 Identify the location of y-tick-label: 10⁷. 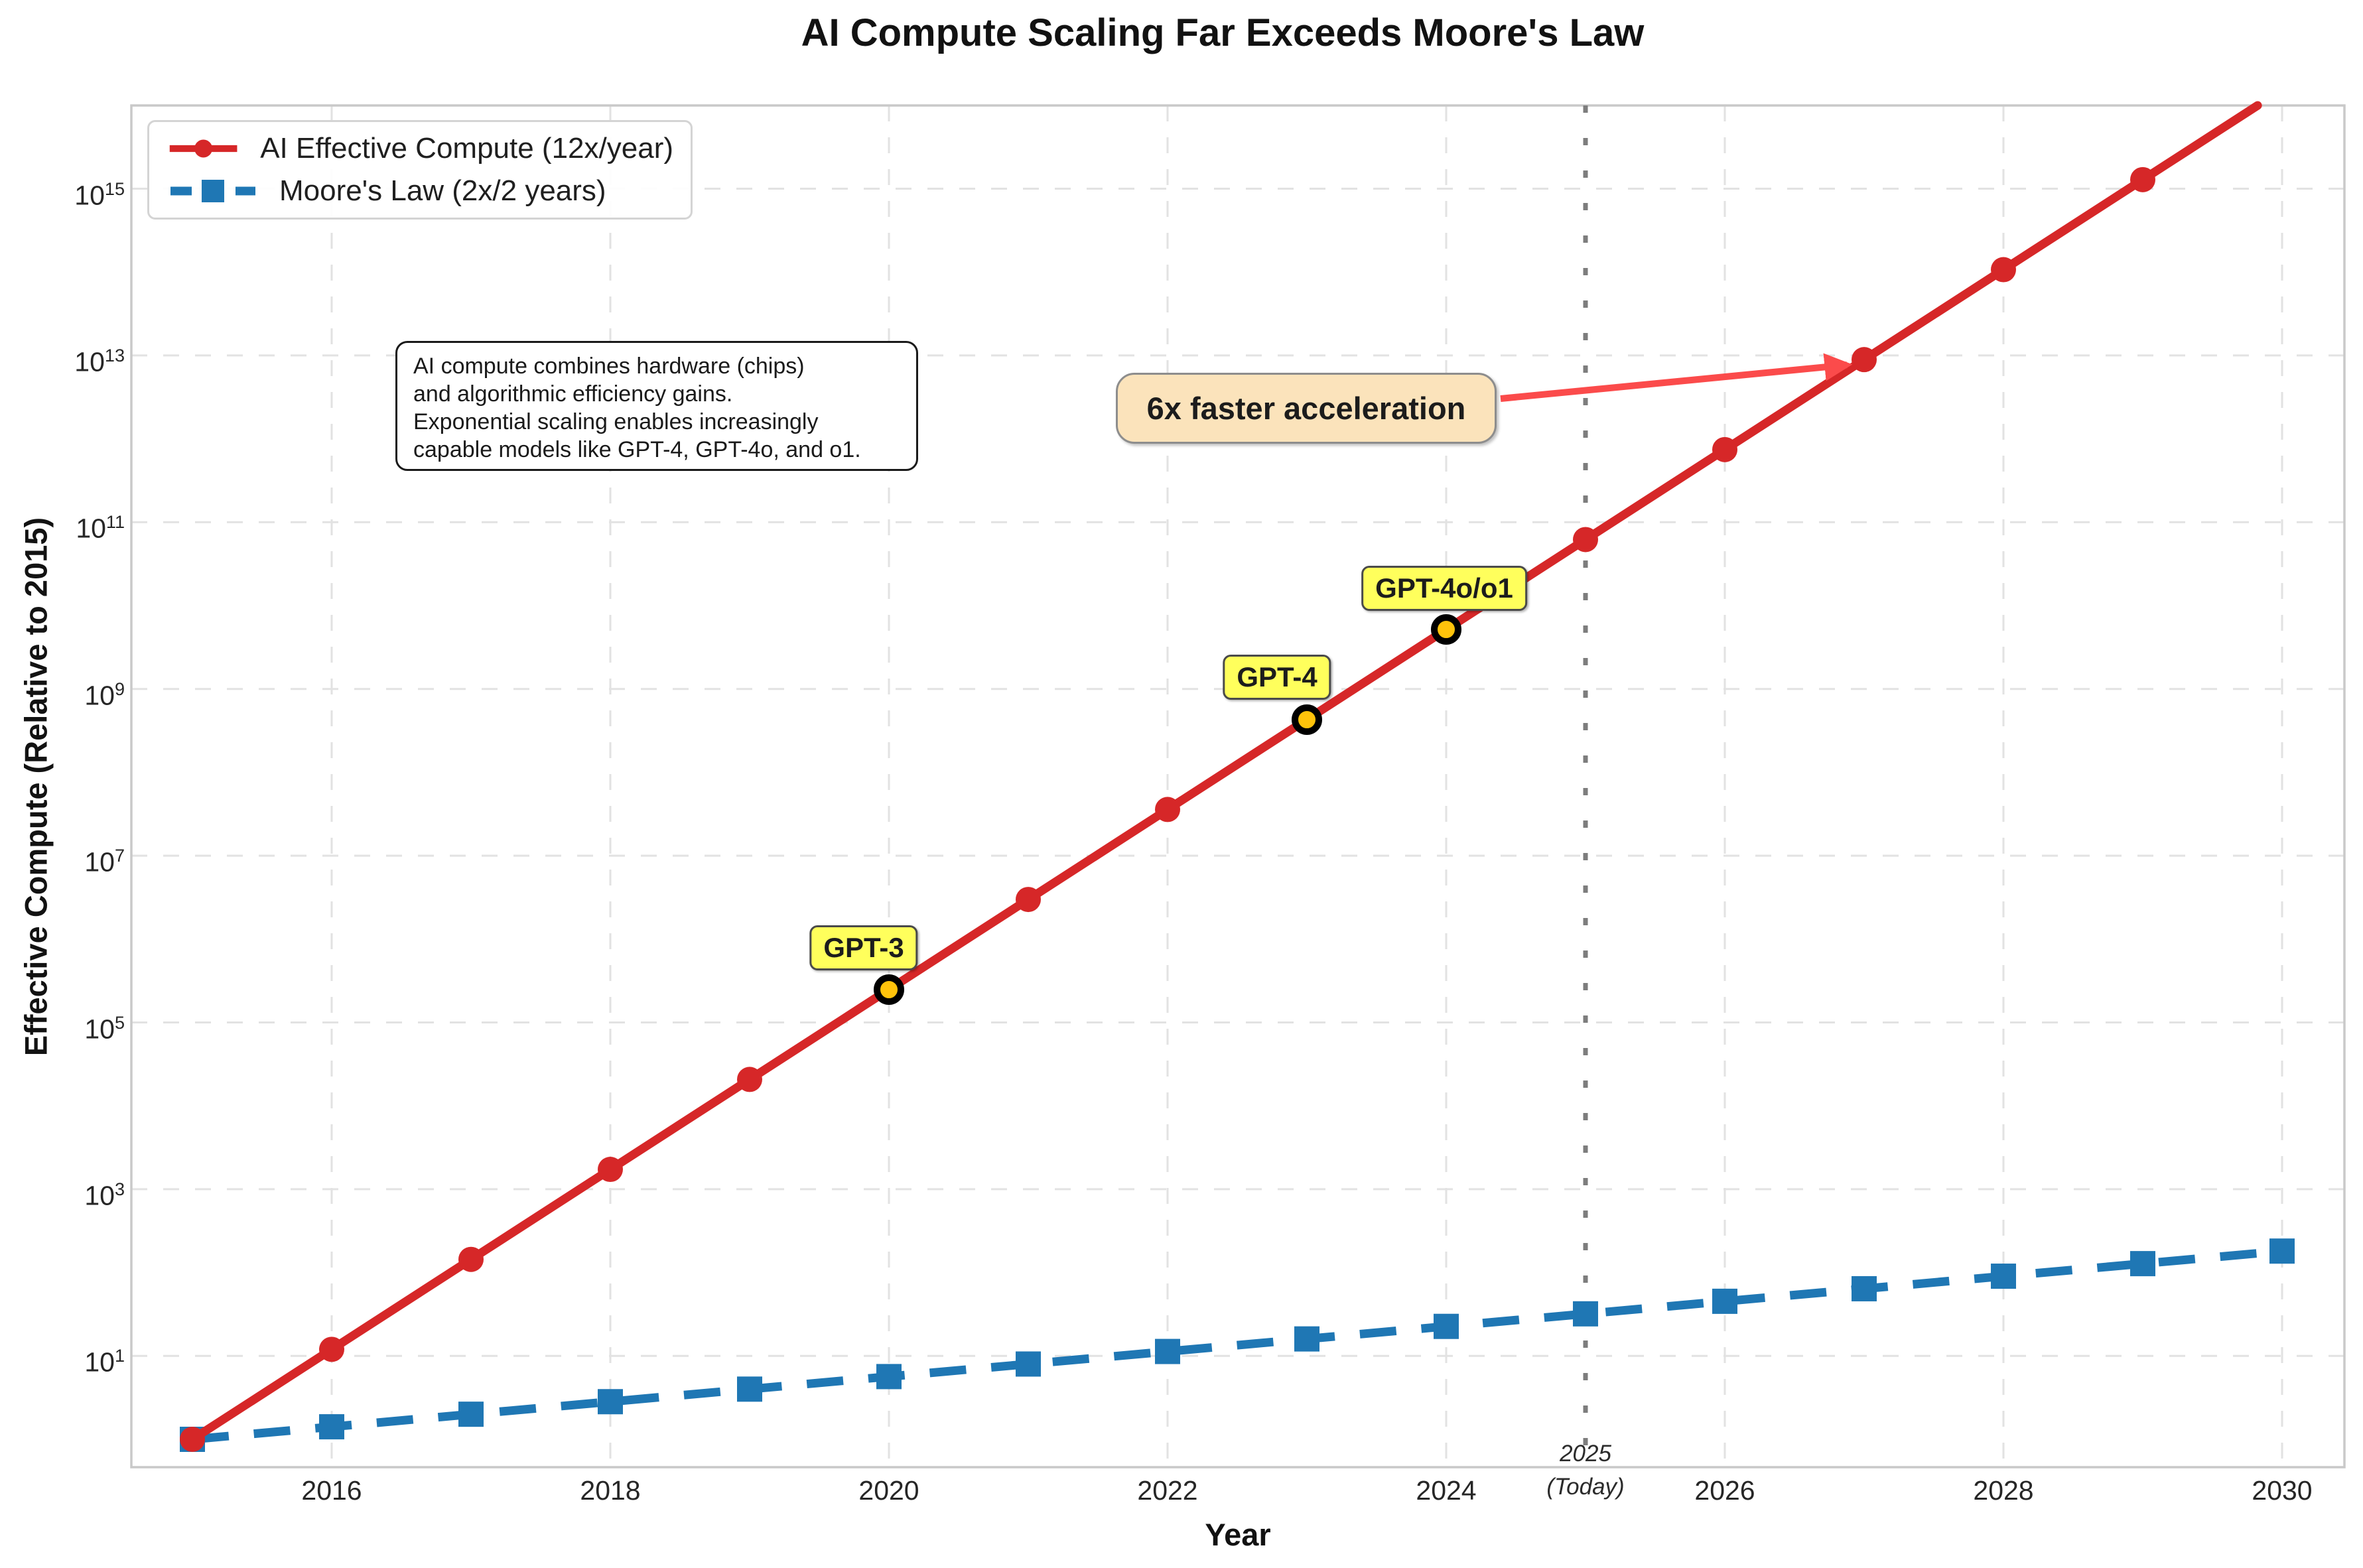
(104, 862).